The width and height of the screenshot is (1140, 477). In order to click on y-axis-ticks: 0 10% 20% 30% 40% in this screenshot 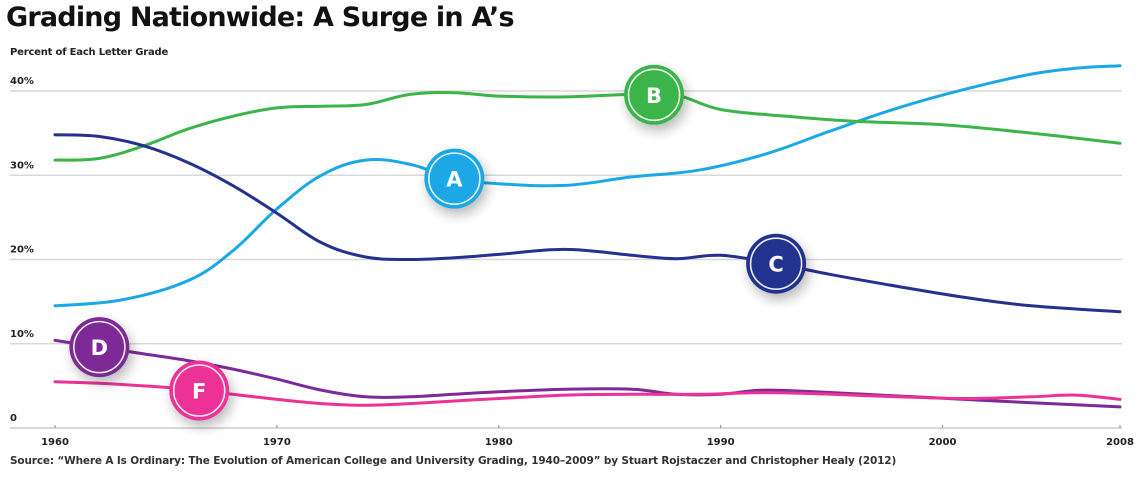, I will do `click(22, 250)`.